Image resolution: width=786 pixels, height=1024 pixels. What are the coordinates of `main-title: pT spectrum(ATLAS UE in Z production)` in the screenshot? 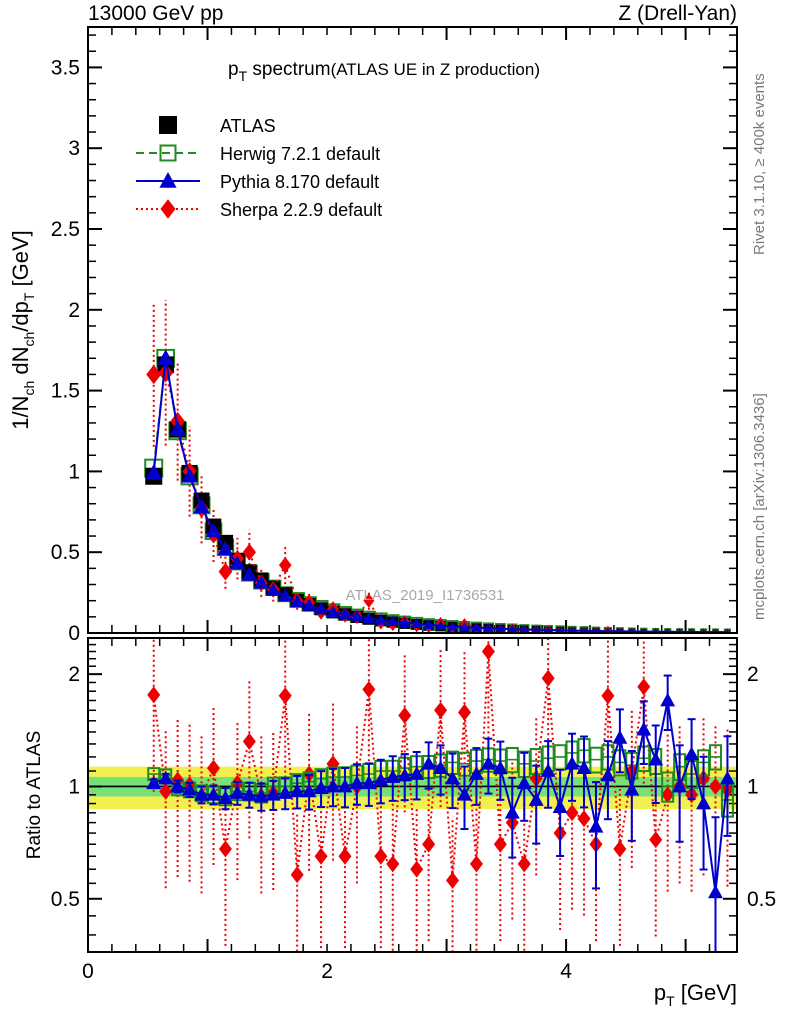 It's located at (384, 71).